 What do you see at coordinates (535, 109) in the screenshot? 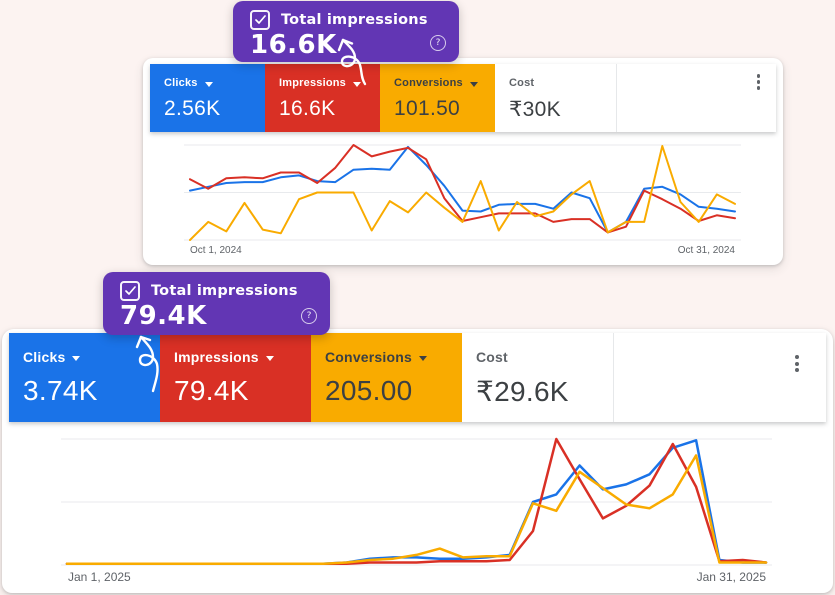
I see `tab-cost-value: ₹30K` at bounding box center [535, 109].